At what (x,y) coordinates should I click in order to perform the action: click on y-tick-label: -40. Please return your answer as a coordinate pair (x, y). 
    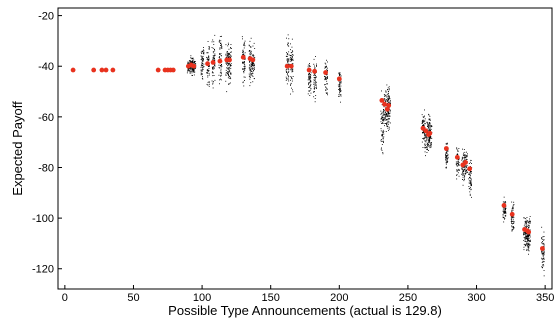
    Looking at the image, I should click on (46, 67).